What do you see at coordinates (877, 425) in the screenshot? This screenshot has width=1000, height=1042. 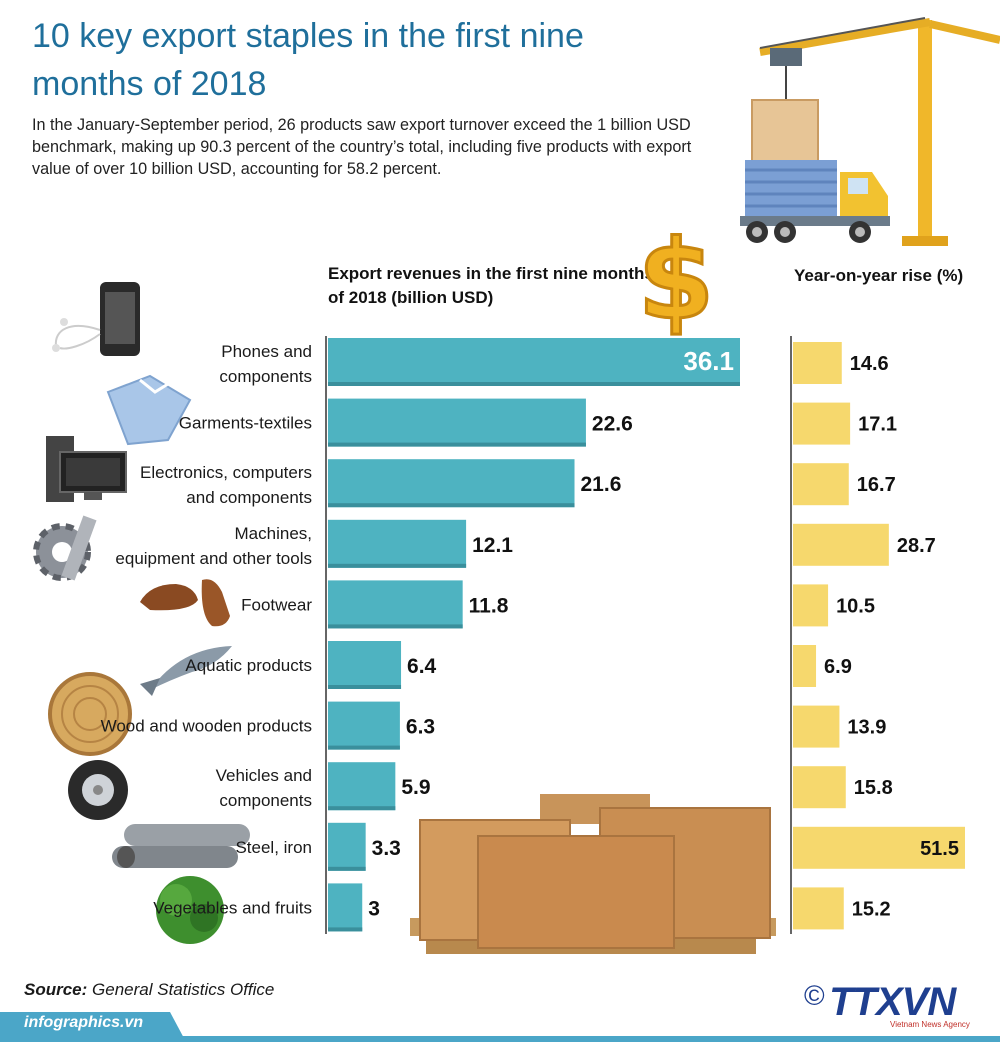 I see `rise-value-label: 17.1` at bounding box center [877, 425].